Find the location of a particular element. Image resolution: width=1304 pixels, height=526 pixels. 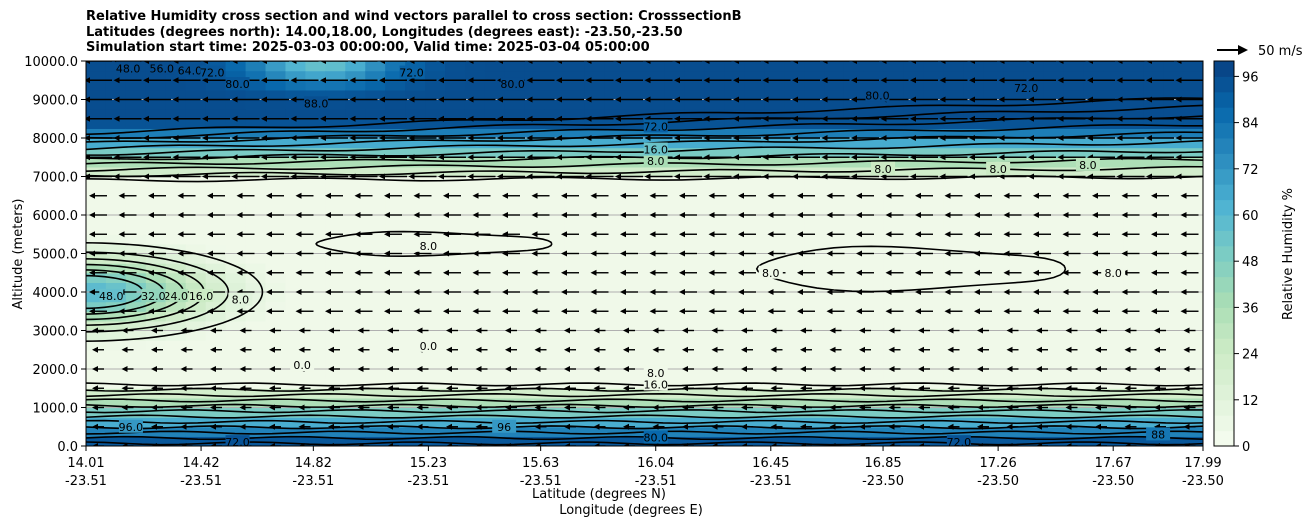

colorbar-band is located at coordinates (1224, 392).